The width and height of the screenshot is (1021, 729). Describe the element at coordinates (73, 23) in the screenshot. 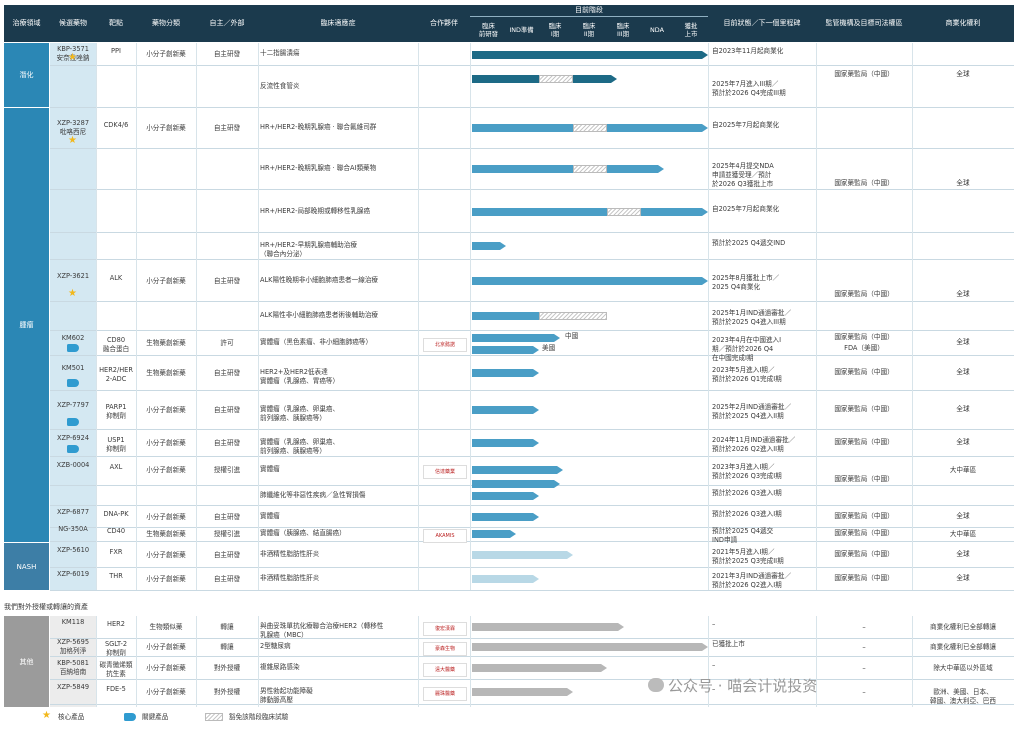

I see `header-code: 候選藥物` at that location.